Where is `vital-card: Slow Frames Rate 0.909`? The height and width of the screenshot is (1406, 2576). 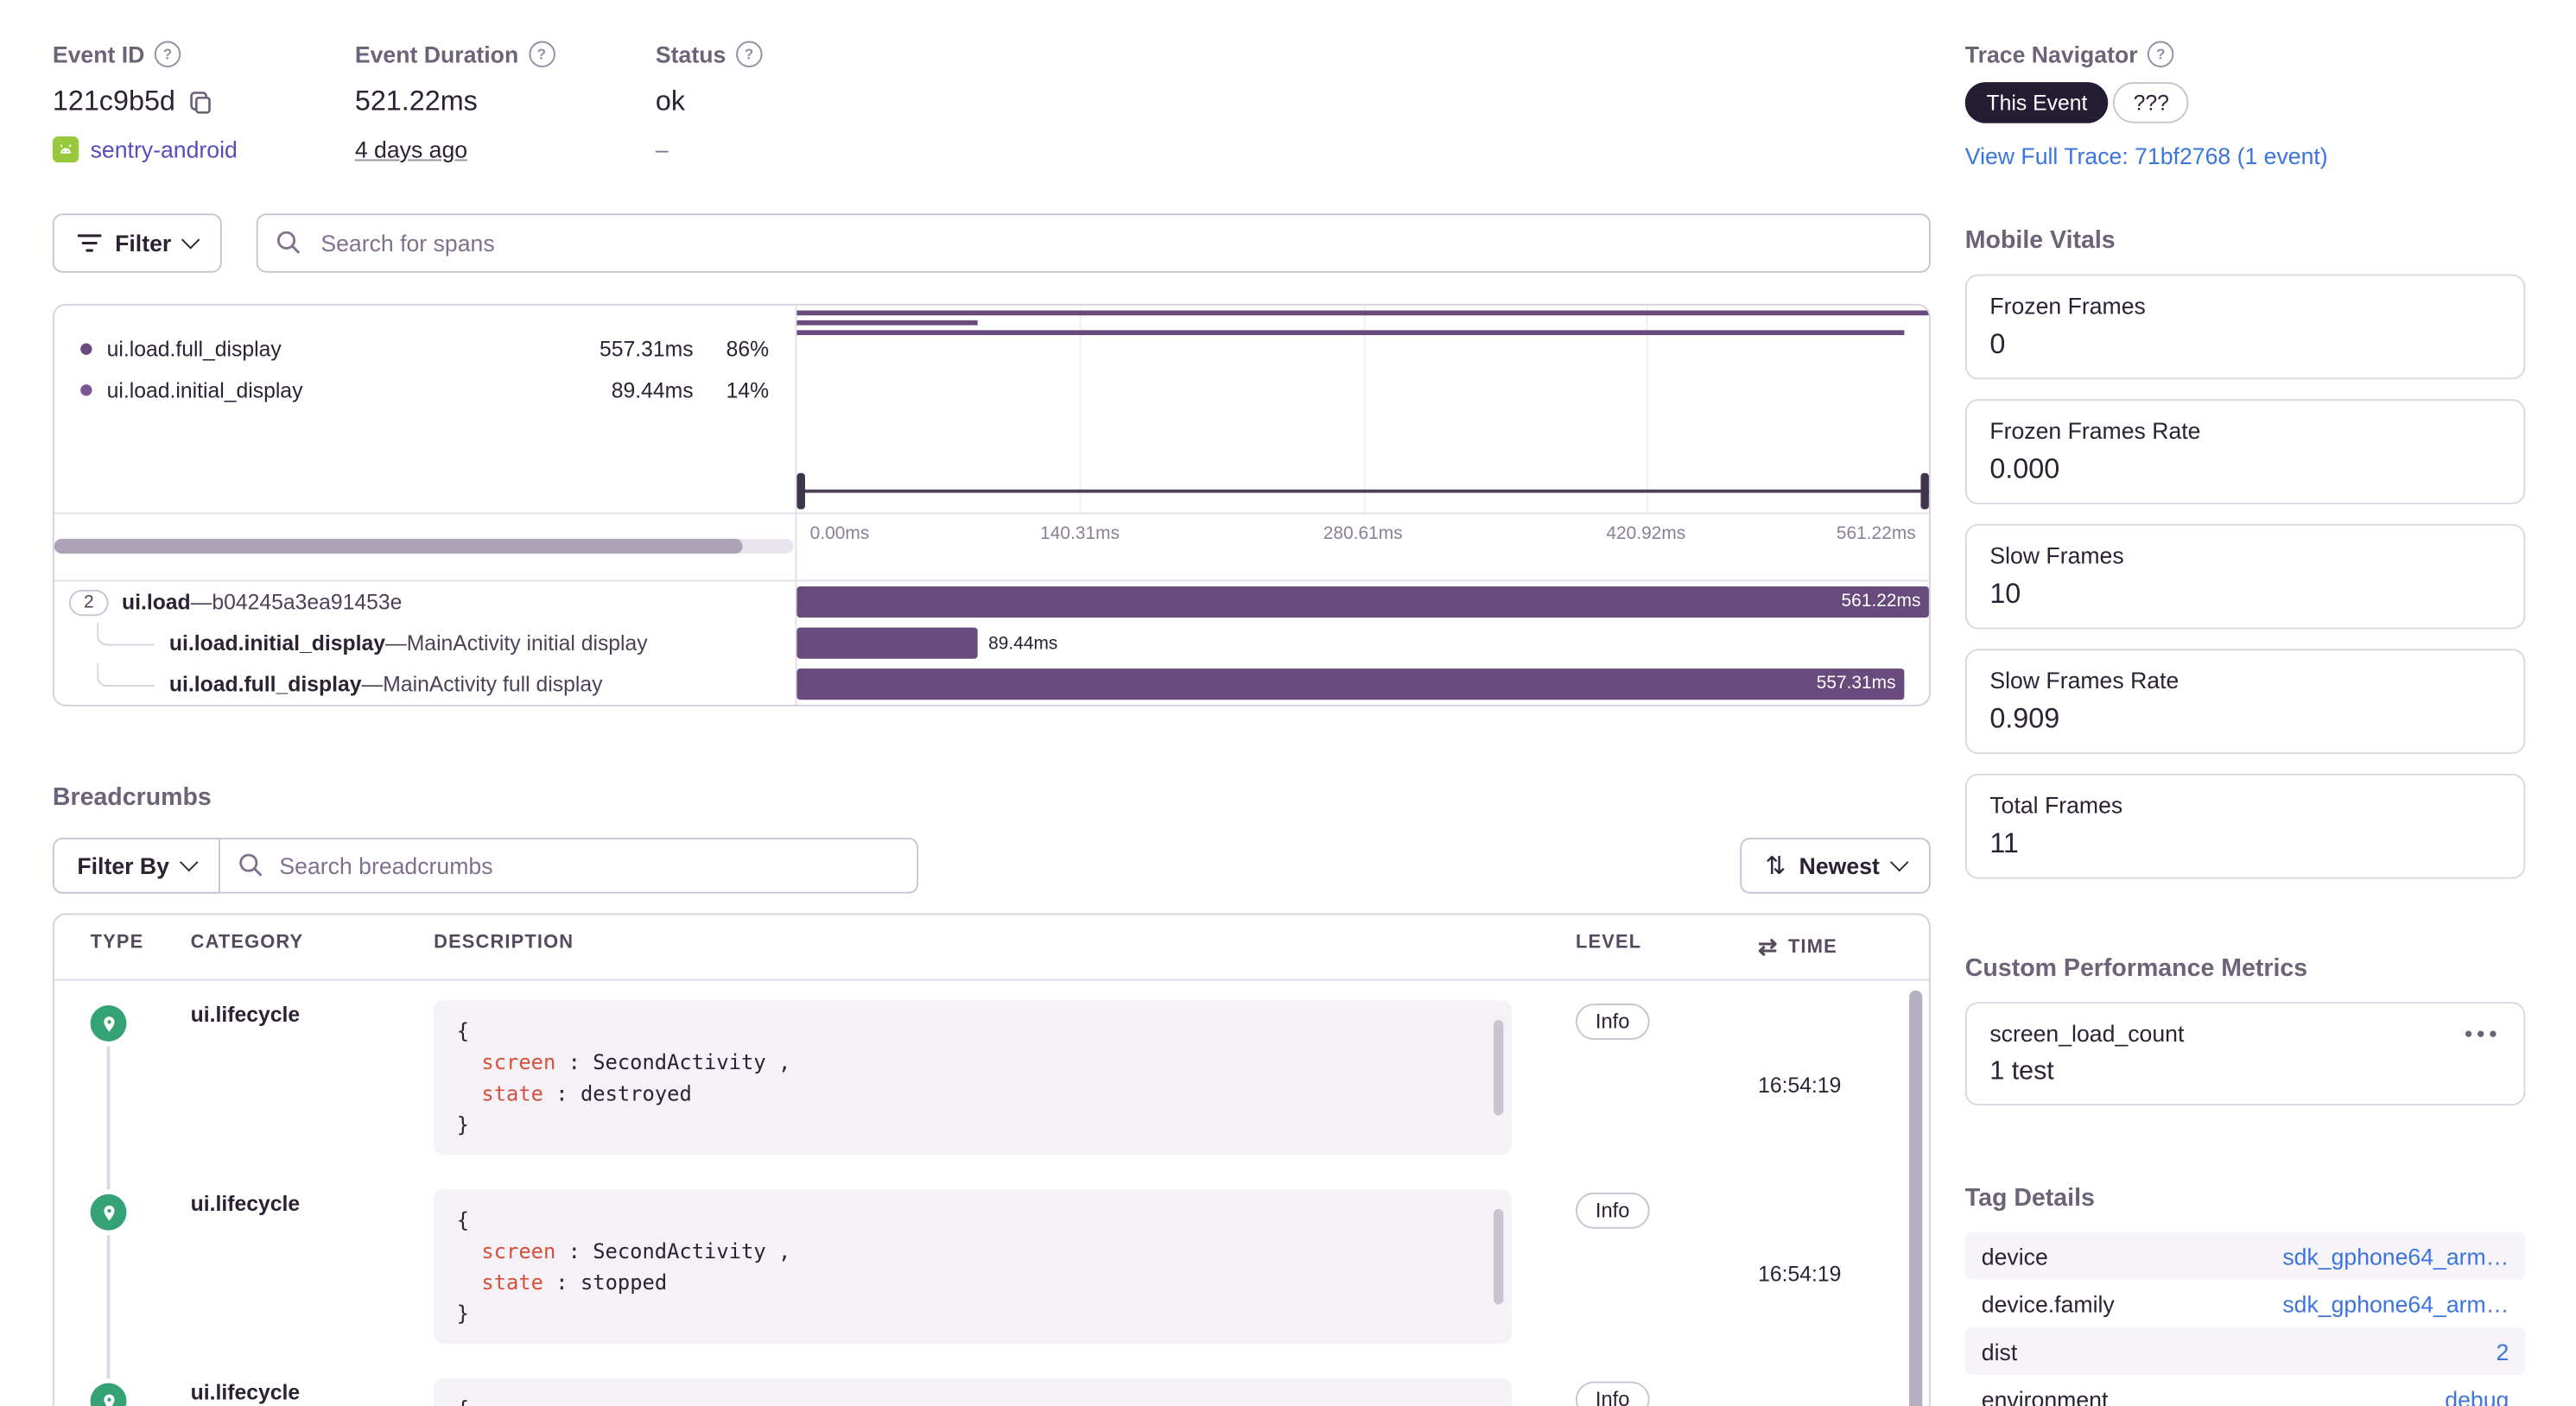 vital-card: Slow Frames Rate 0.909 is located at coordinates (2245, 702).